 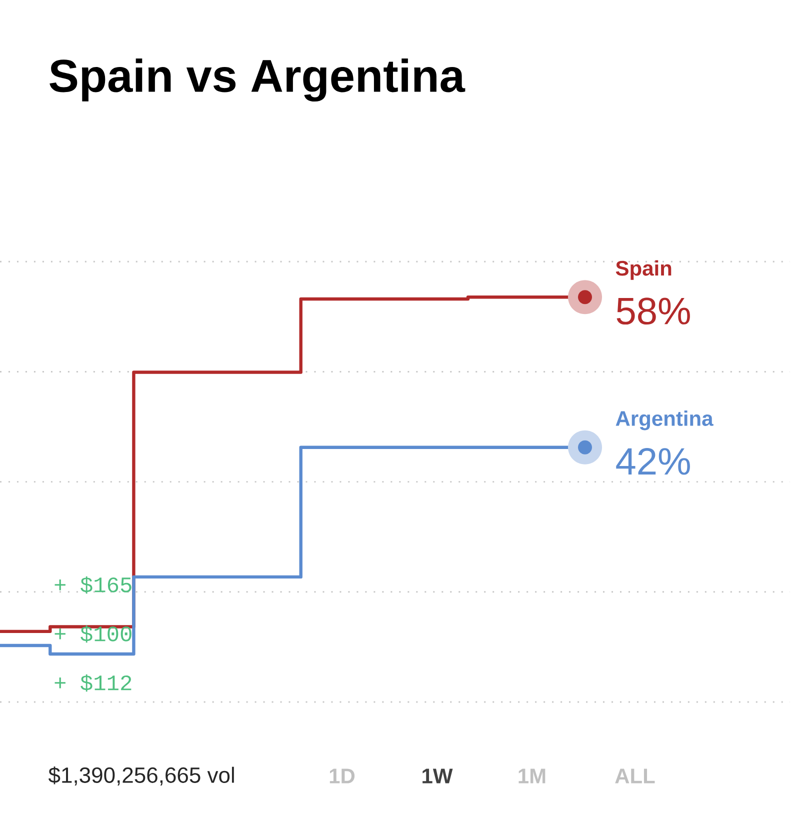 I want to click on data-label: 58%, so click(x=653, y=311).